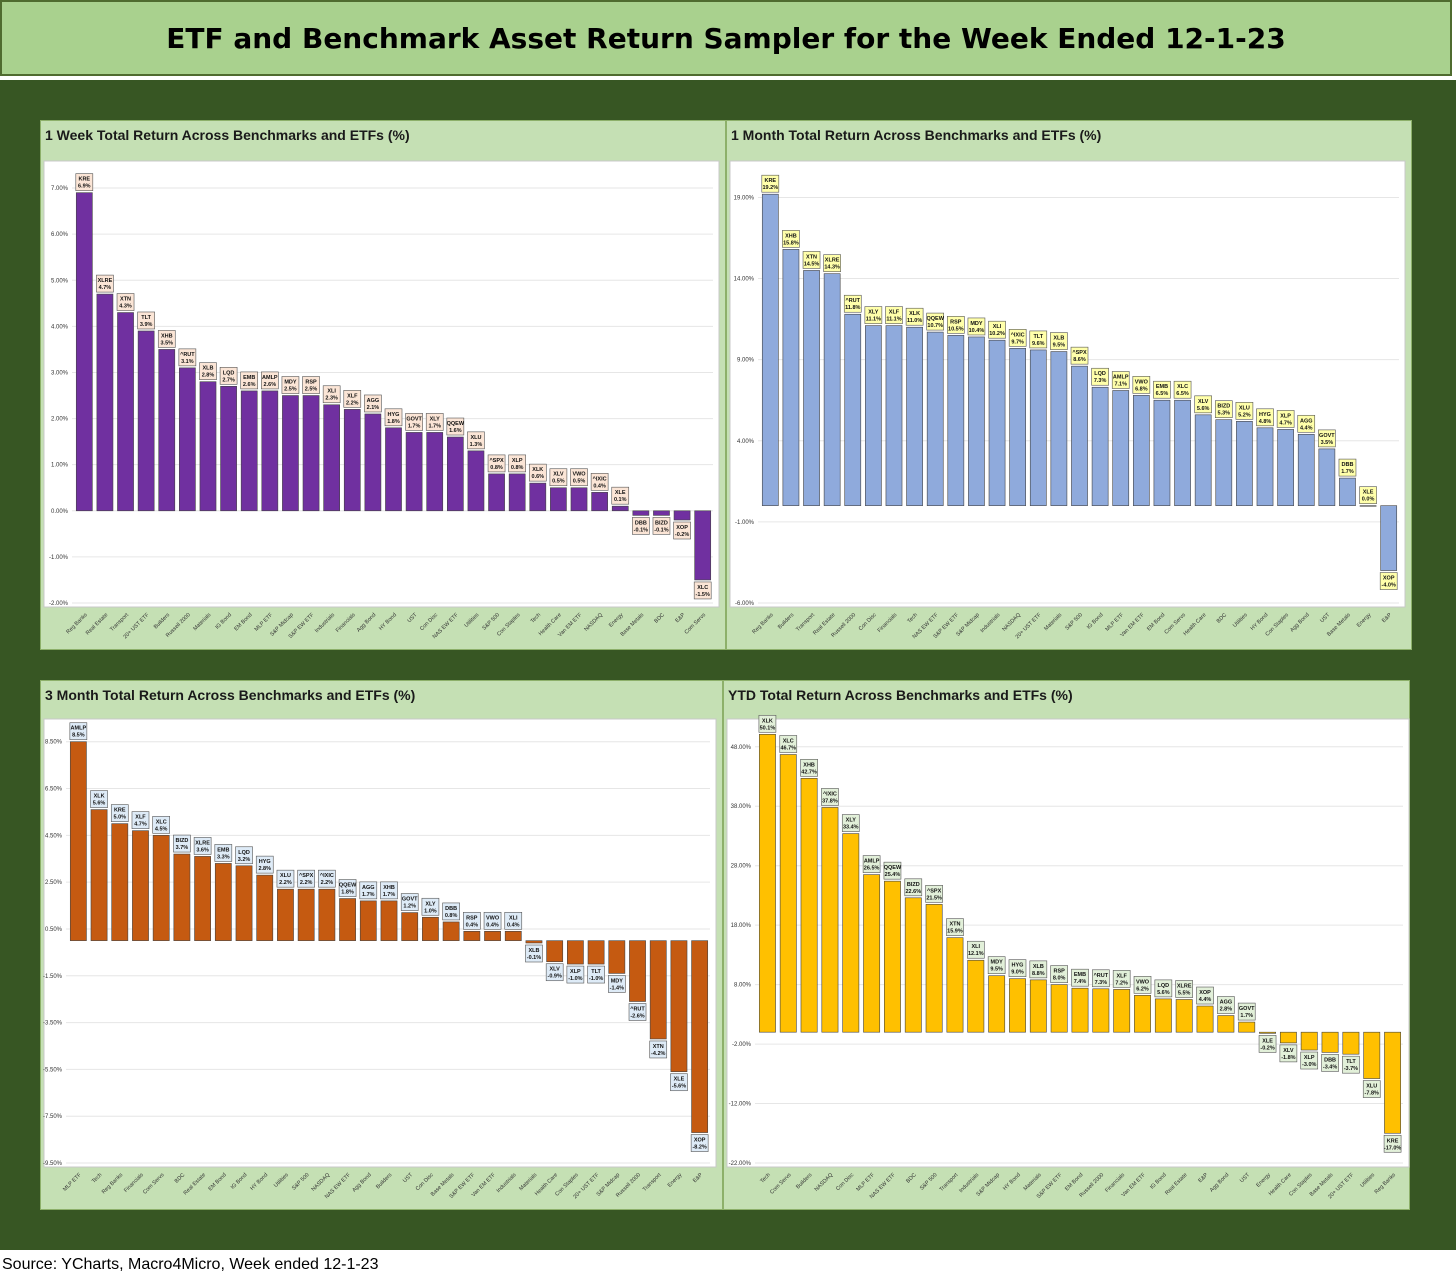  I want to click on data-label-value: -4.2%, so click(658, 1054).